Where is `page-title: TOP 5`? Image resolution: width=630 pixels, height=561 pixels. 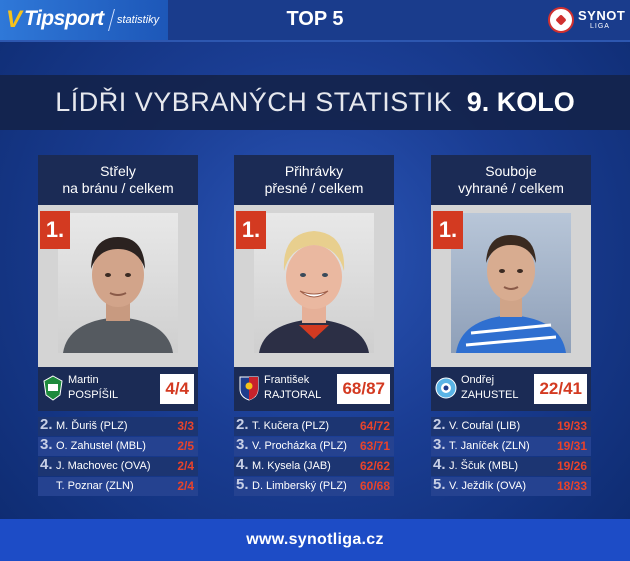
page-title: TOP 5 is located at coordinates (315, 19).